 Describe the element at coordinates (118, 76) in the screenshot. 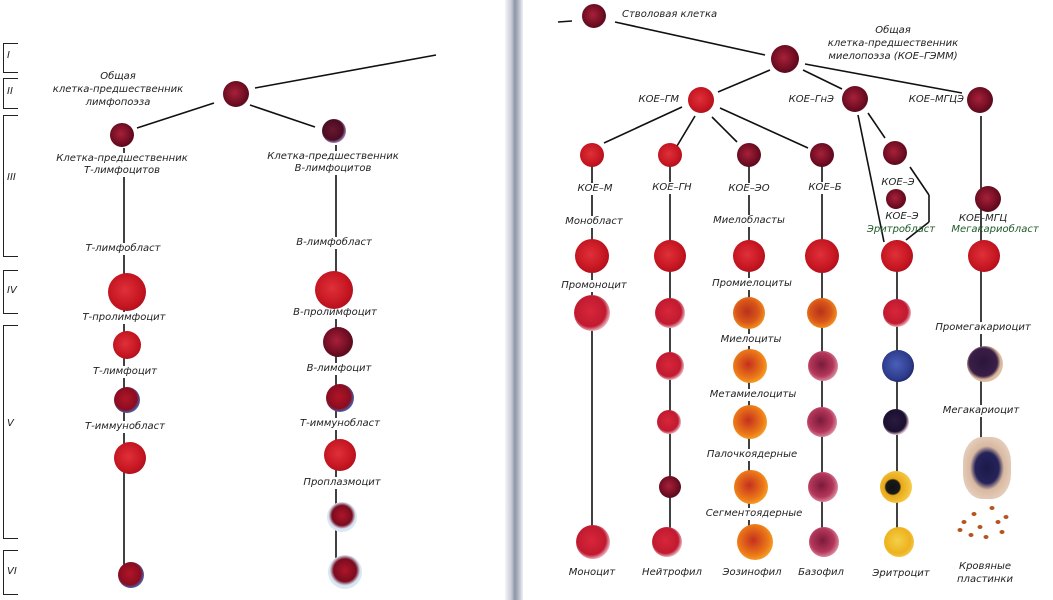

I see `label-common-lymphoid: Общая` at that location.